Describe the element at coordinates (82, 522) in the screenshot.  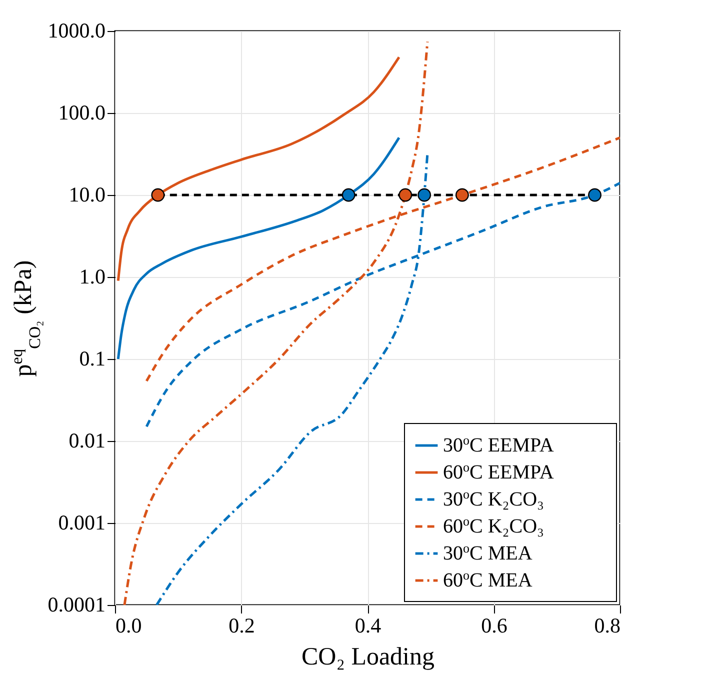
I see `y-tick-label: 0.001` at that location.